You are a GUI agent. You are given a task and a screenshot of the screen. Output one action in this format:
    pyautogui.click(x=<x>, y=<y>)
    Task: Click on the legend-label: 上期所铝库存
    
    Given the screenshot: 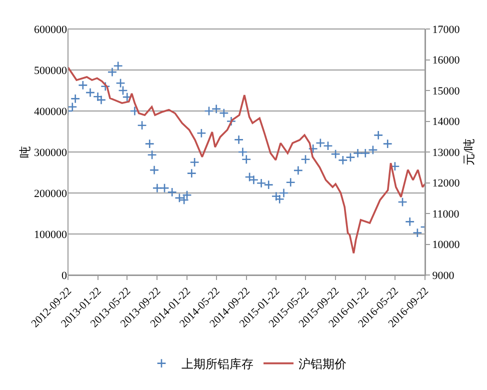 What is the action you would take?
    pyautogui.click(x=218, y=363)
    